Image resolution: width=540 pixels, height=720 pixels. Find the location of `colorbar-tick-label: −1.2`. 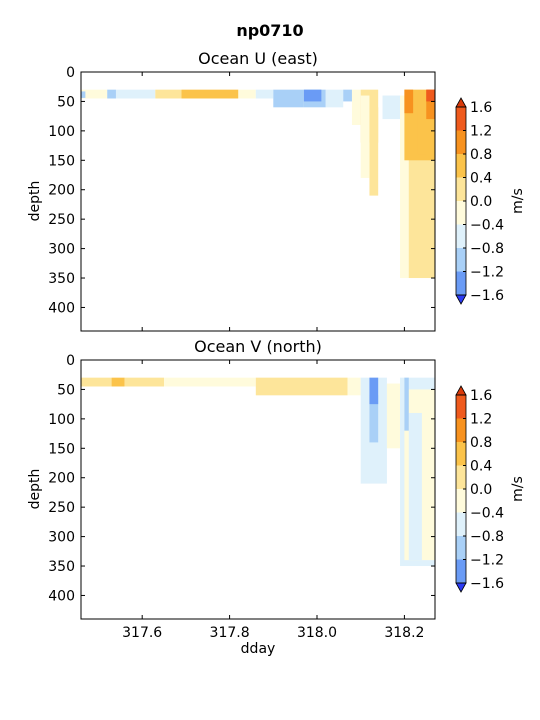

colorbar-tick-label: −1.2 is located at coordinates (487, 273).